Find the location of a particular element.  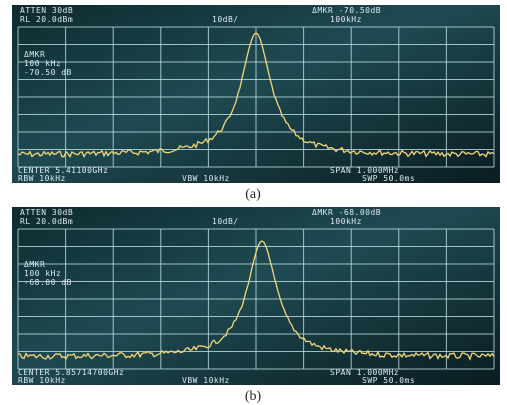

center-frequency: CENTER 5.85714700GHz is located at coordinates (71, 372).